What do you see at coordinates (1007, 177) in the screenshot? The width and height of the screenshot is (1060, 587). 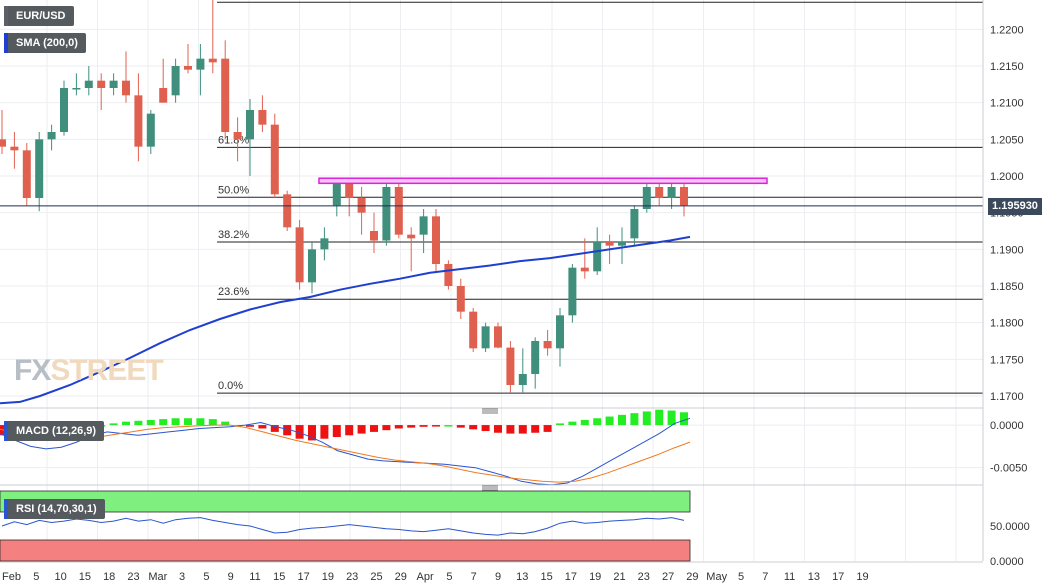 I see `y-tick-label: 1.2000` at bounding box center [1007, 177].